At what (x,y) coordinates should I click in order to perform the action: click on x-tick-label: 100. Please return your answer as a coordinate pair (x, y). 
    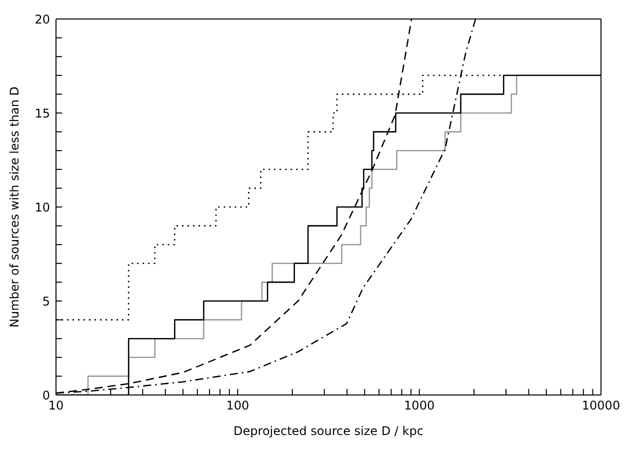
    Looking at the image, I should click on (238, 405).